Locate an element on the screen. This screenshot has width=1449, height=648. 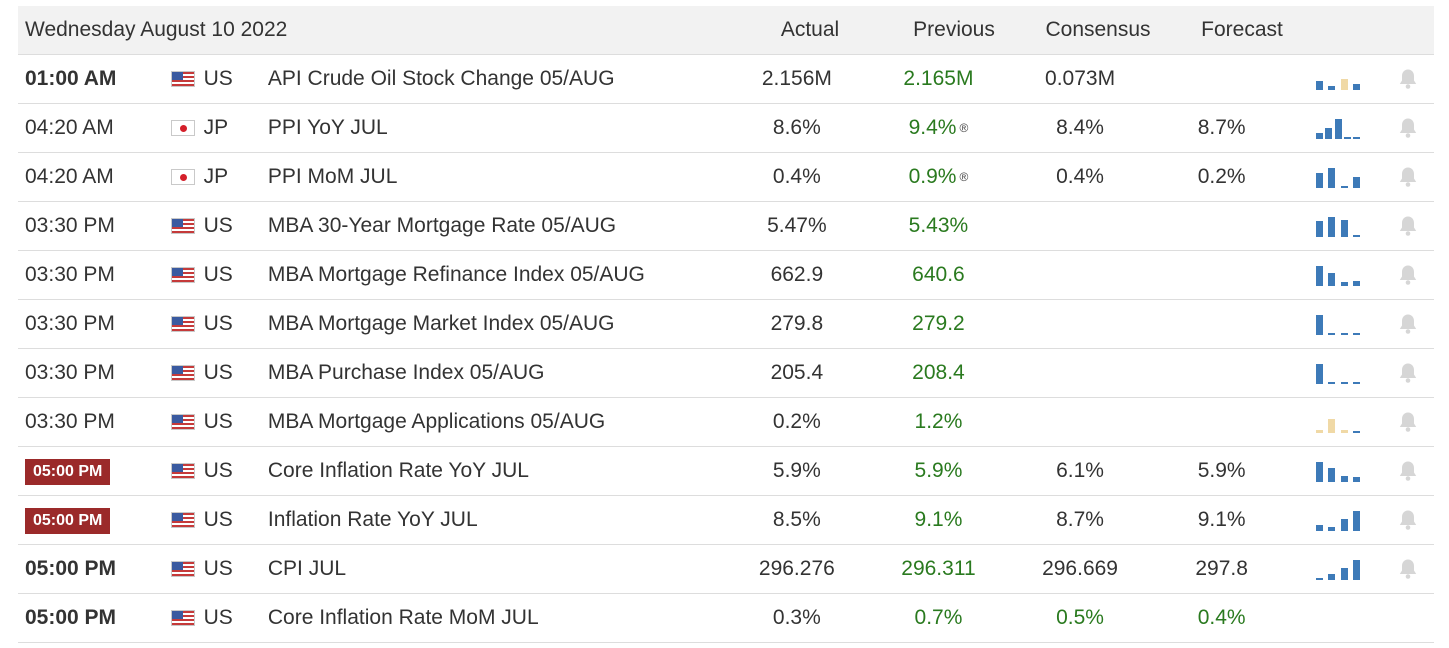
event-name-link: PPI YoY JUL is located at coordinates (327, 127).